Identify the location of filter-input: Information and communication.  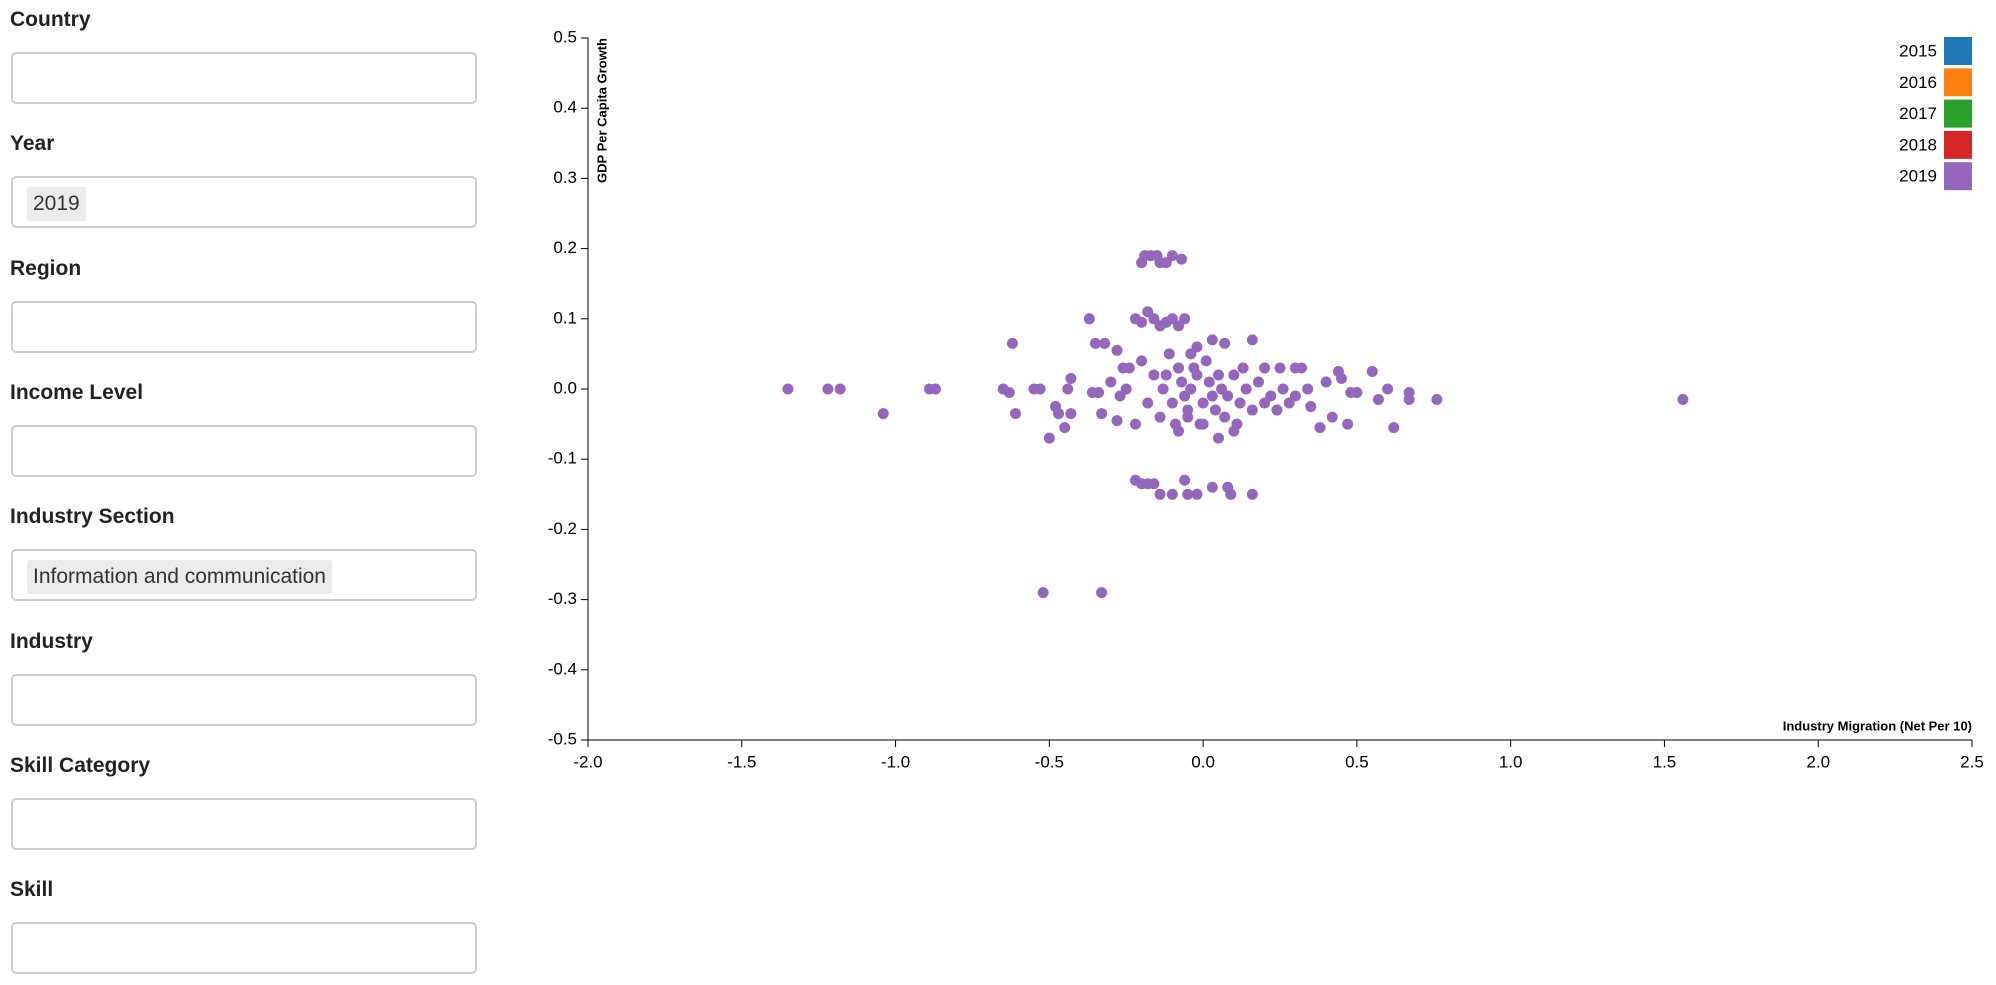
(244, 575).